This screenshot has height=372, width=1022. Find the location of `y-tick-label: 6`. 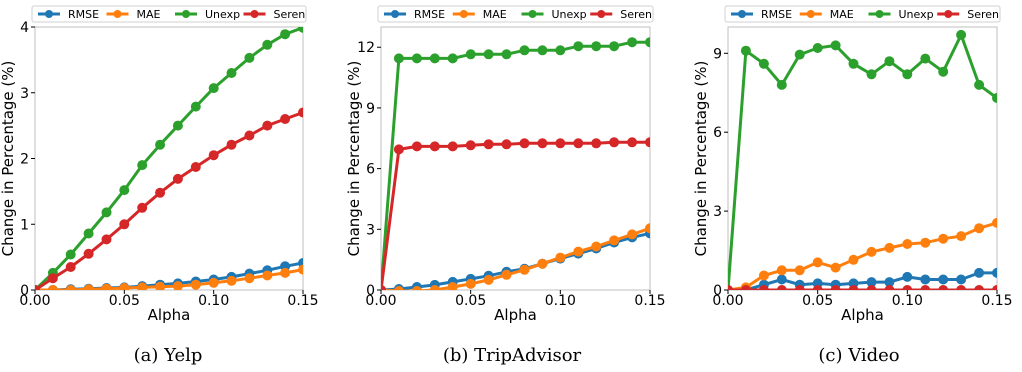

y-tick-label: 6 is located at coordinates (717, 133).